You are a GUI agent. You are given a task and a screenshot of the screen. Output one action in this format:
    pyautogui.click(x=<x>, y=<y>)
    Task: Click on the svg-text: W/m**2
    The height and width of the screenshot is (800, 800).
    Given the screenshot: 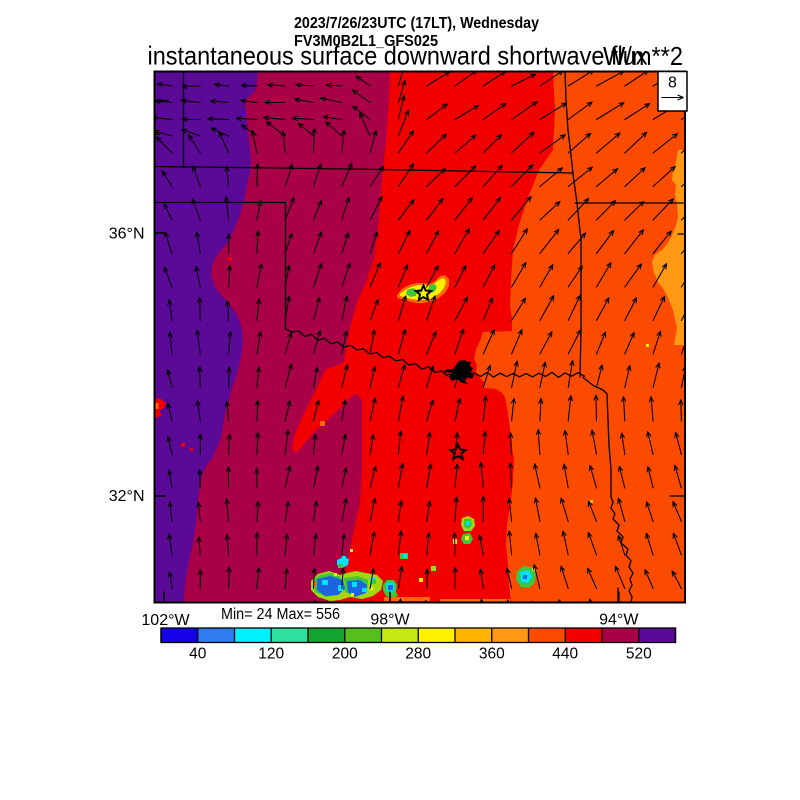 What is the action you would take?
    pyautogui.click(x=643, y=56)
    